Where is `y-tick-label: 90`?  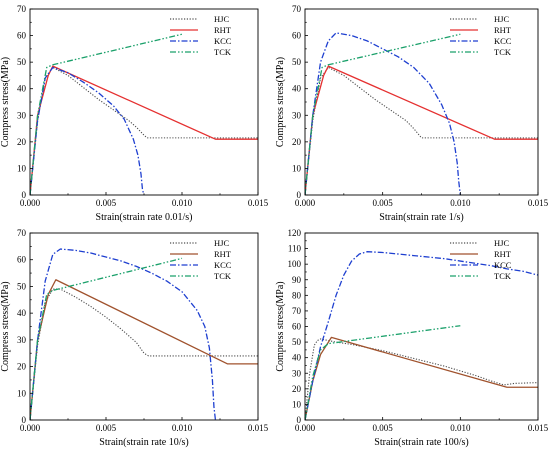
y-tick-label: 90 is located at coordinates (297, 280).